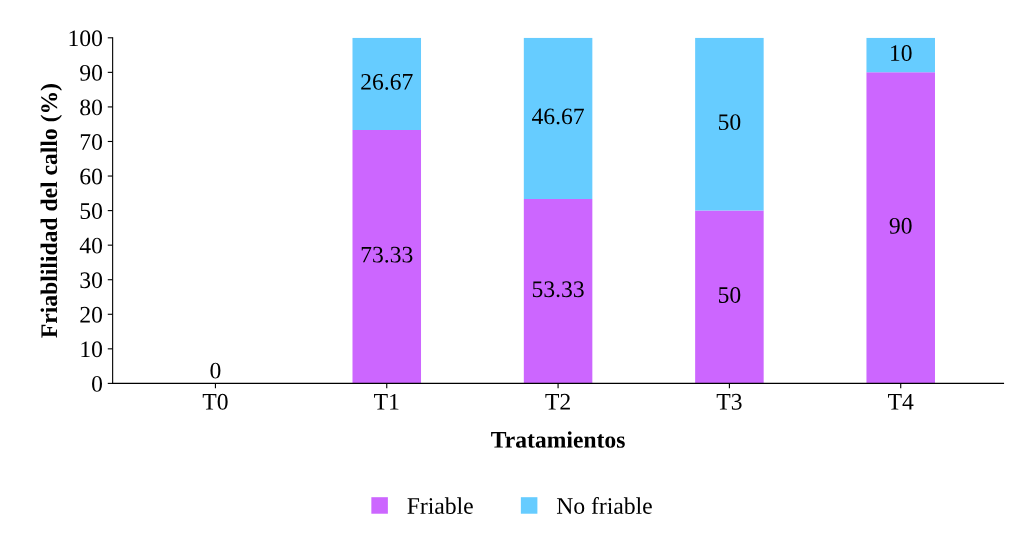 The height and width of the screenshot is (540, 1024). I want to click on legend-label: Friable, so click(440, 505).